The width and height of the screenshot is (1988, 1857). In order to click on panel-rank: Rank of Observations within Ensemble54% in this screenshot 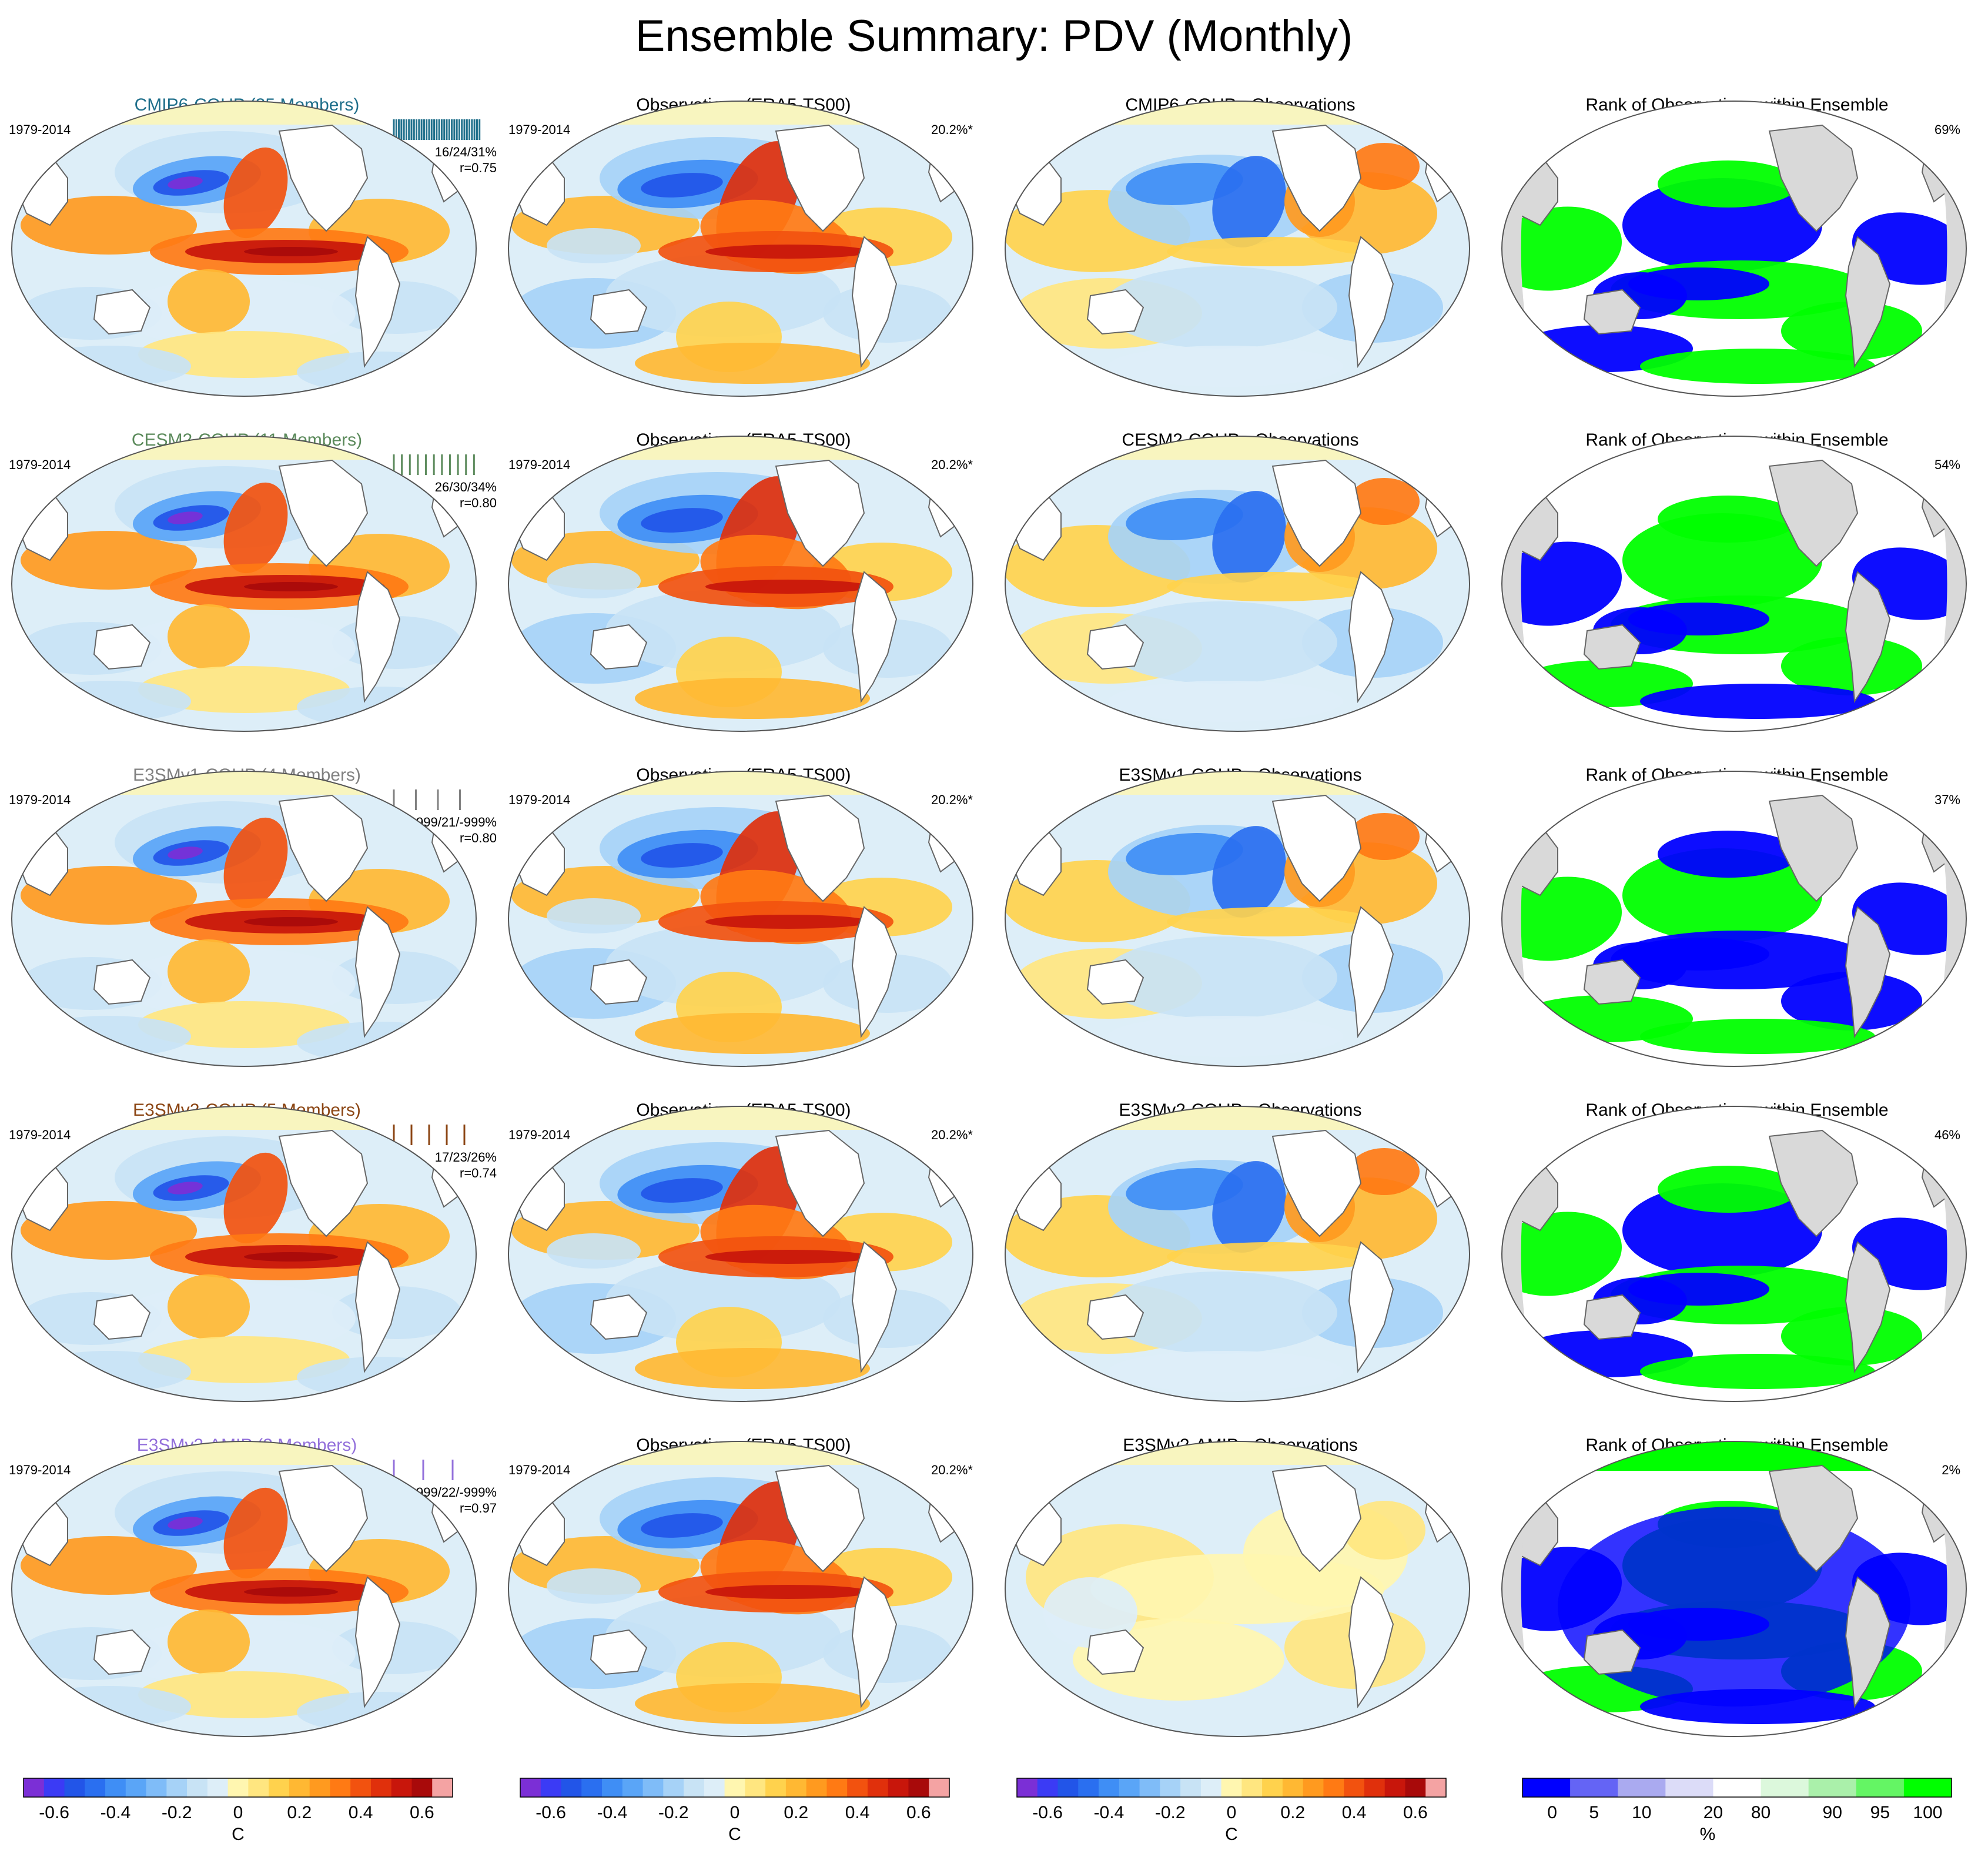, I will do `click(1734, 581)`.